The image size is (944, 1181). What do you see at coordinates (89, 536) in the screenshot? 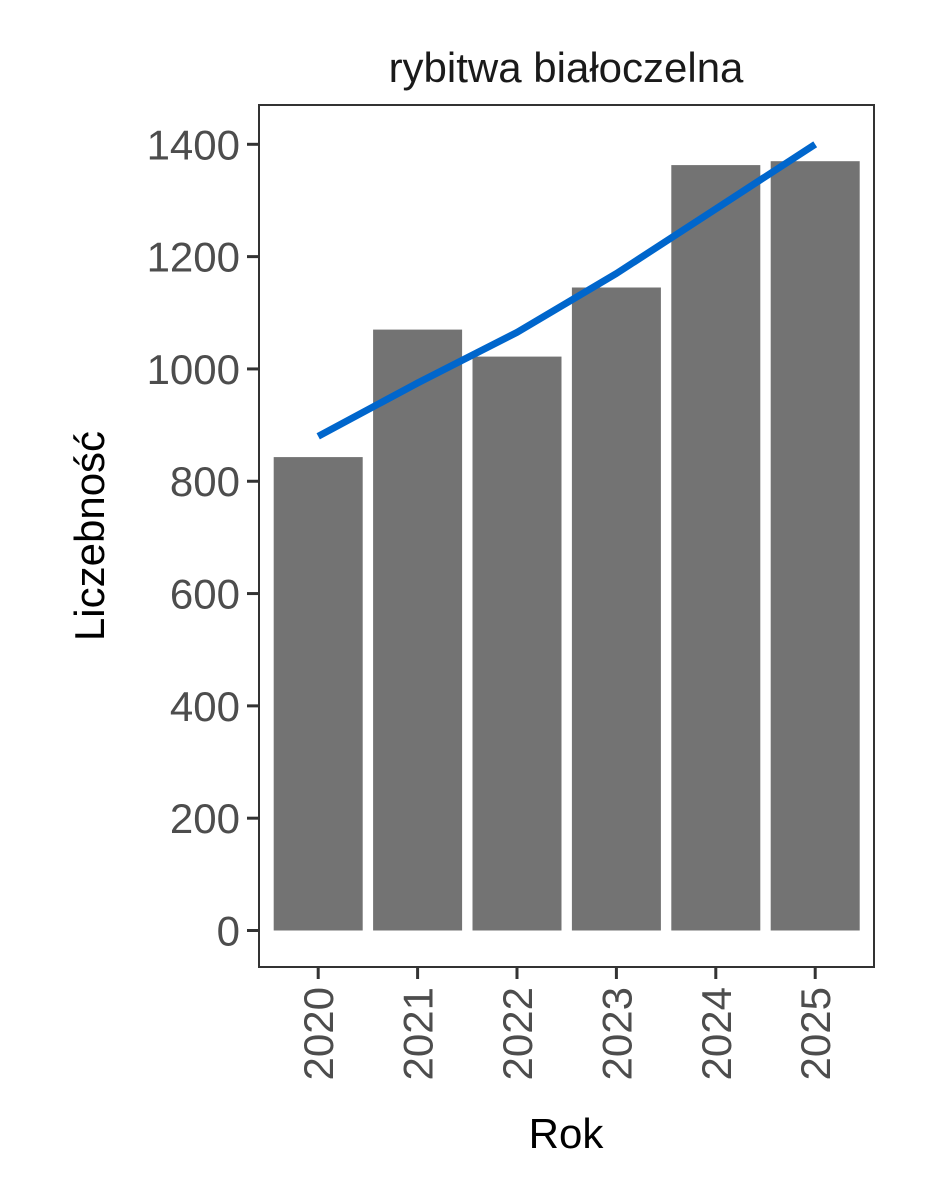
I see `y-axis-title: Liczebność` at bounding box center [89, 536].